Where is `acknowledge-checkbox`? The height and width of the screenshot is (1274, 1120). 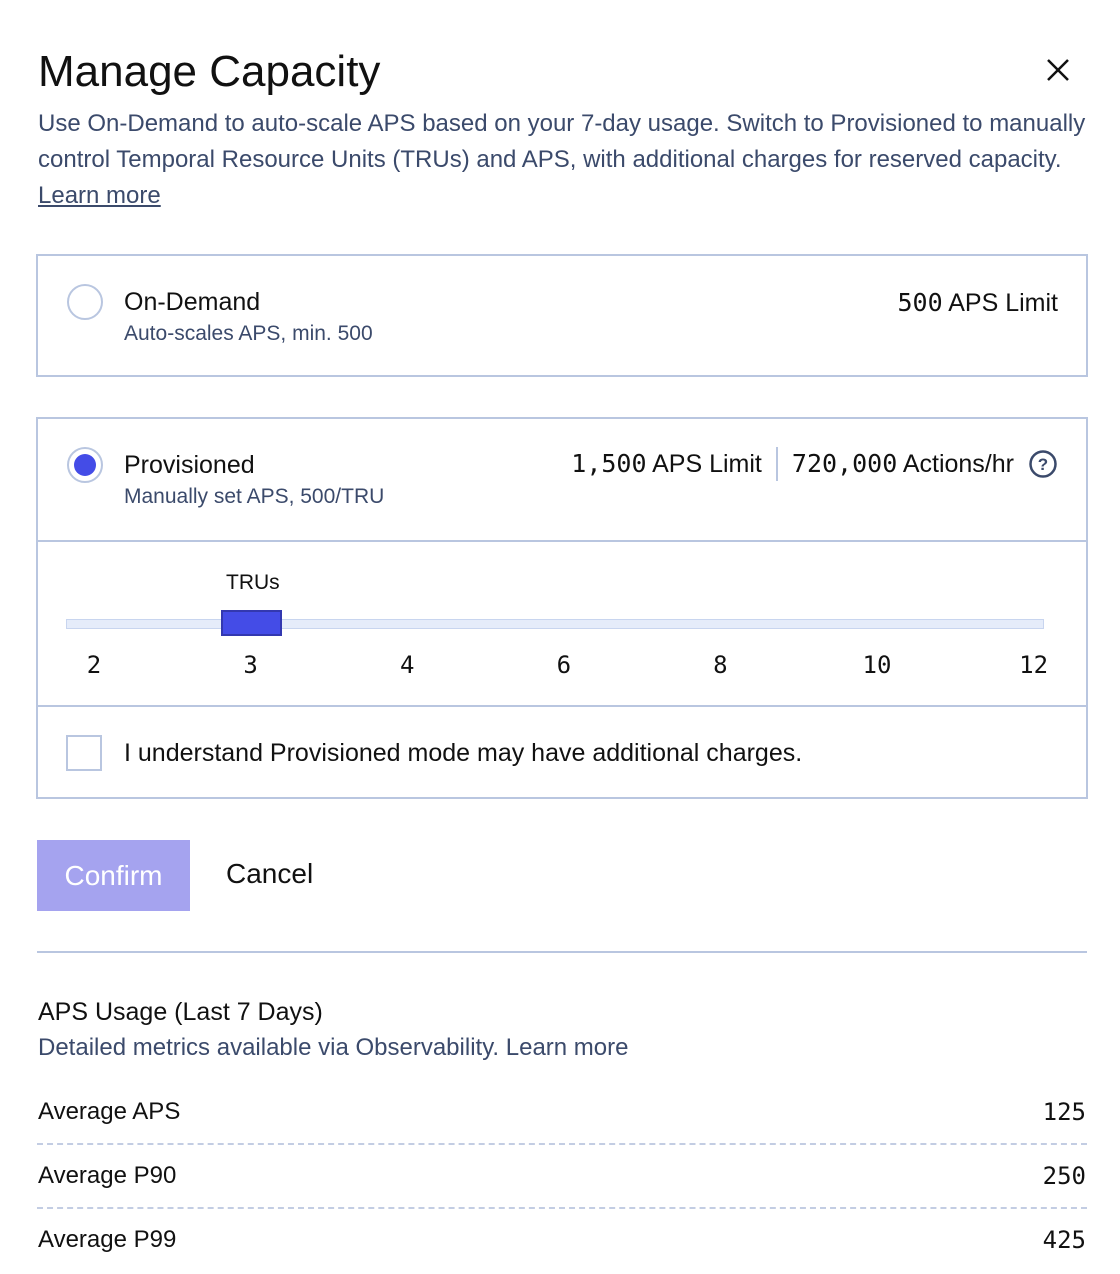
acknowledge-checkbox is located at coordinates (84, 753).